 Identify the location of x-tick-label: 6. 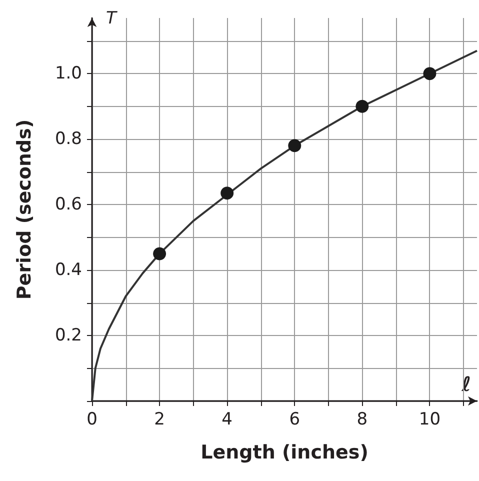
(294, 420).